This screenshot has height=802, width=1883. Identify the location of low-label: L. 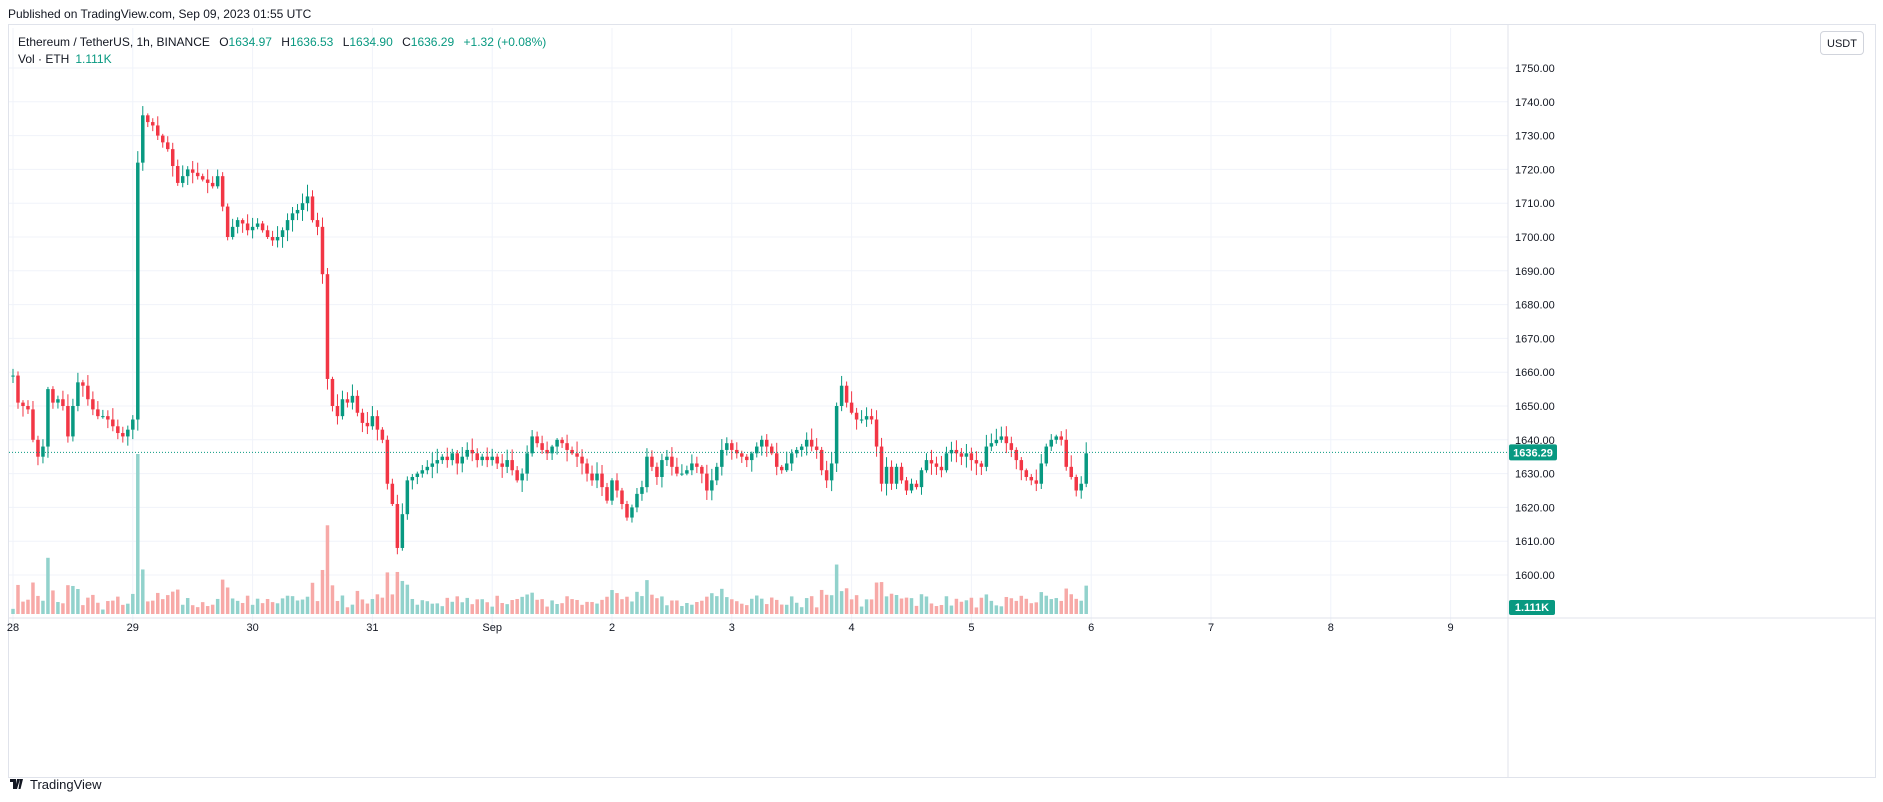
(346, 42).